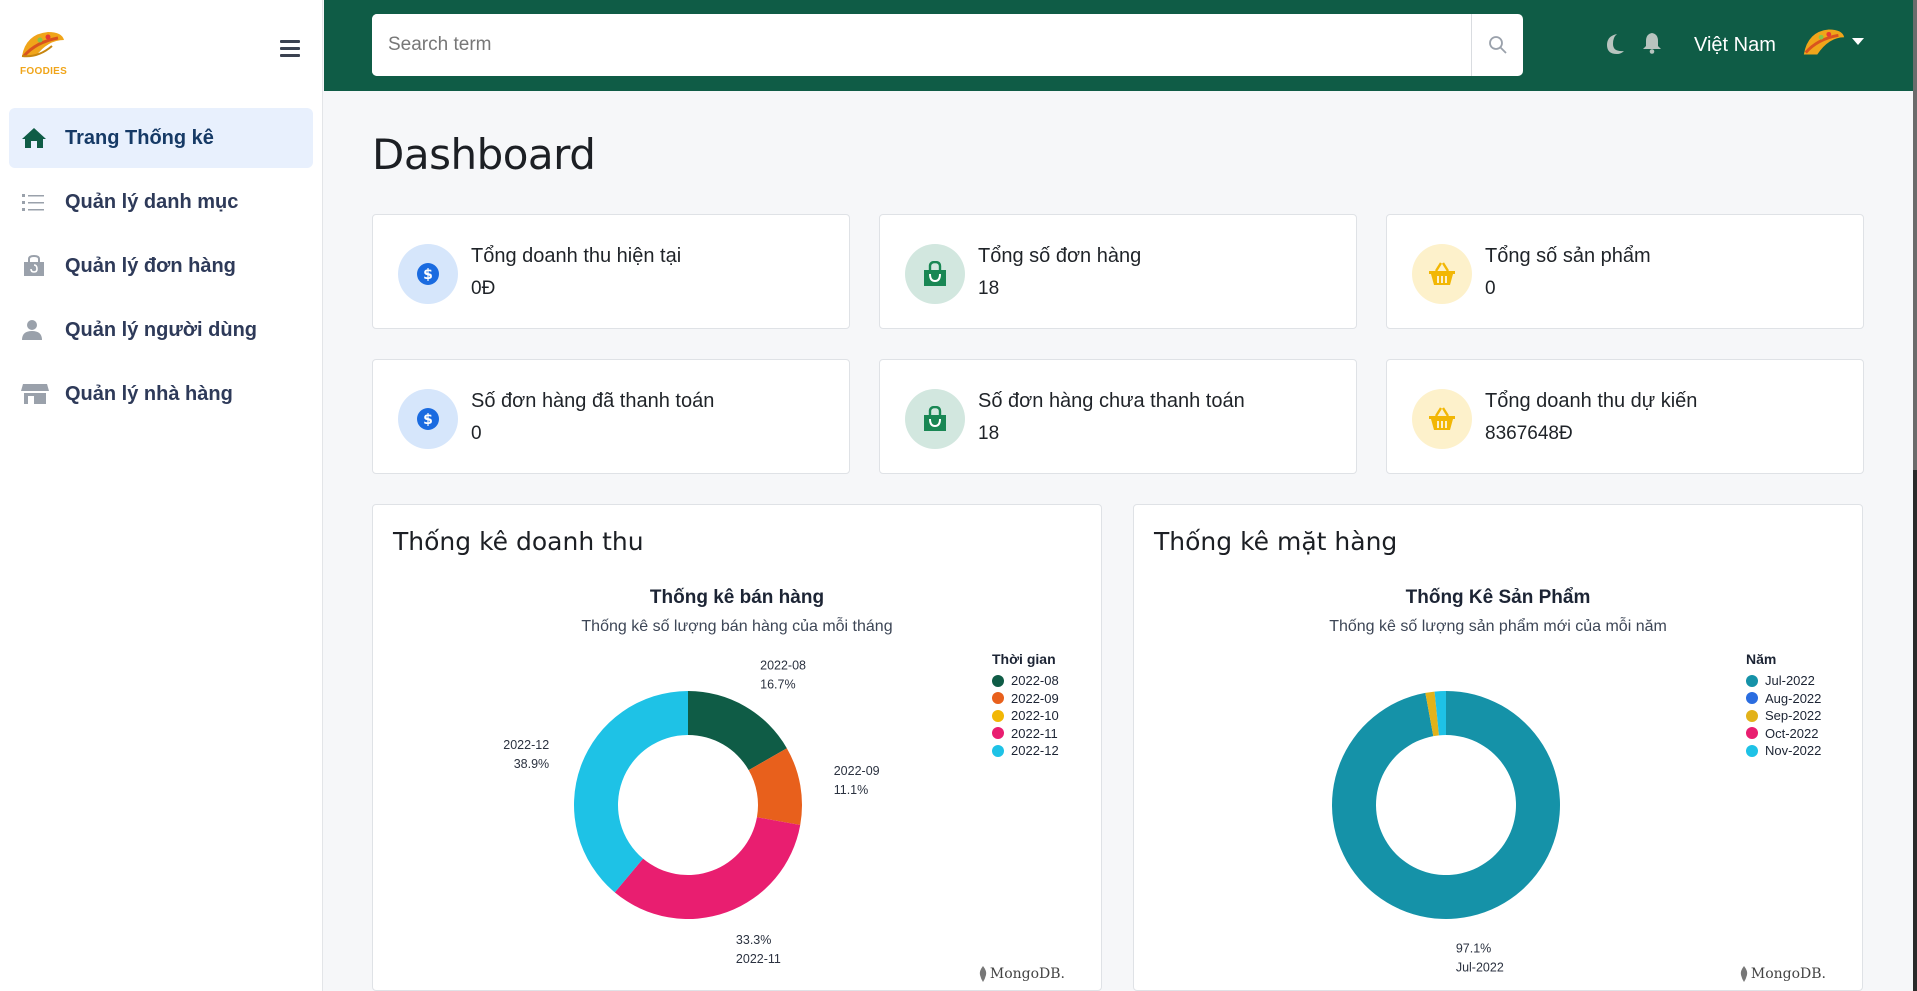  I want to click on notifications-button, so click(1652, 45).